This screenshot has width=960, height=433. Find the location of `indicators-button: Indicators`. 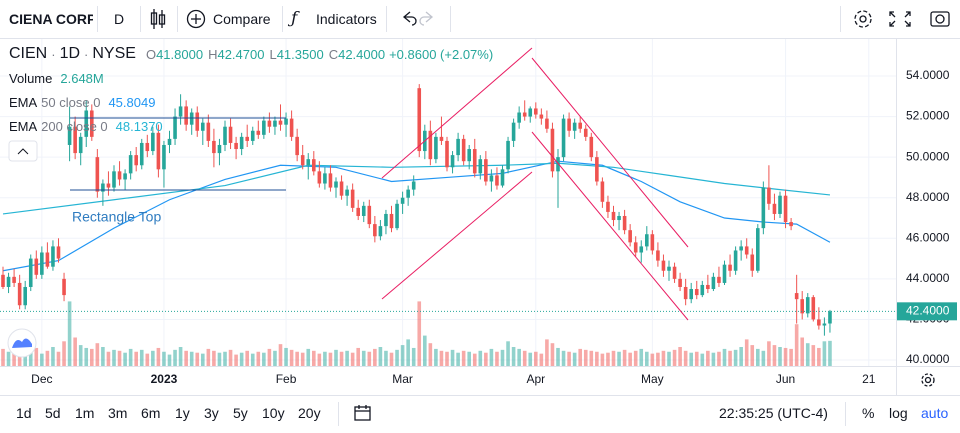

indicators-button: Indicators is located at coordinates (346, 19).